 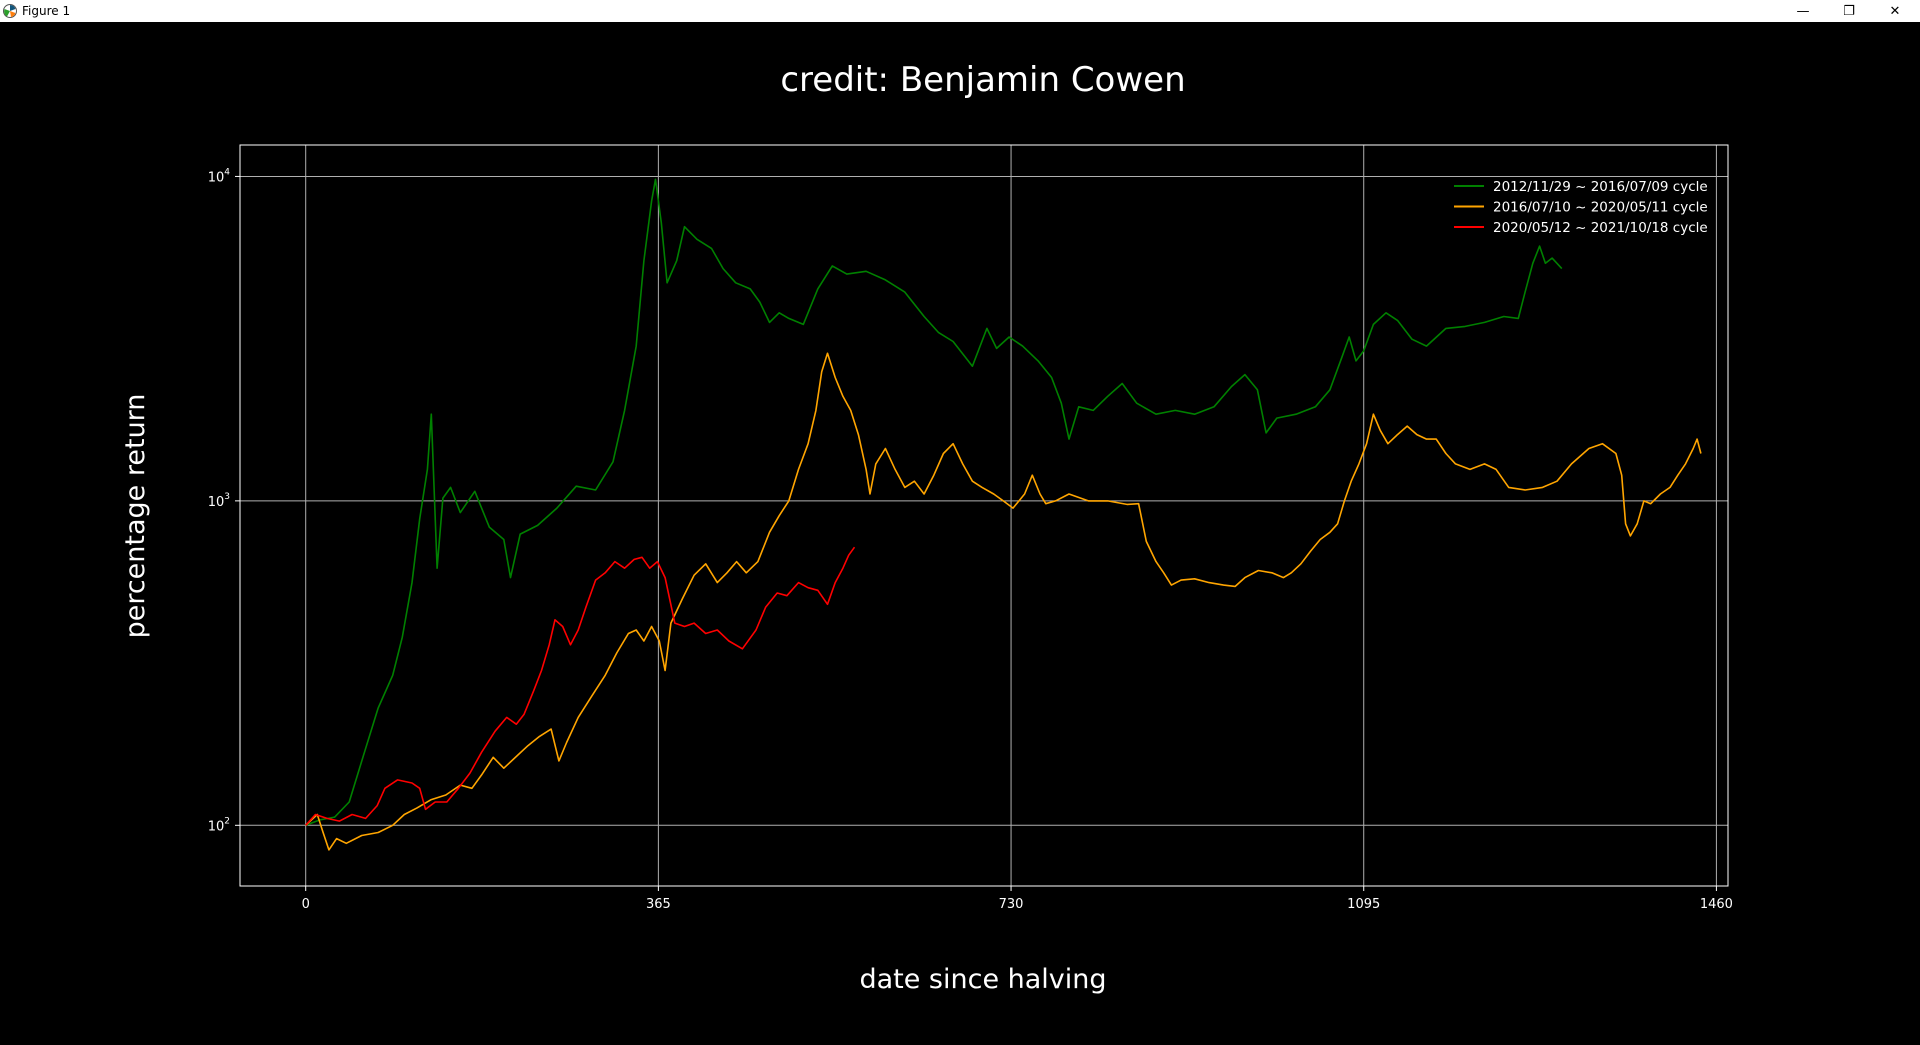 What do you see at coordinates (960, 11) in the screenshot?
I see `window-titlebar: Figure 1 — ❐ ✕` at bounding box center [960, 11].